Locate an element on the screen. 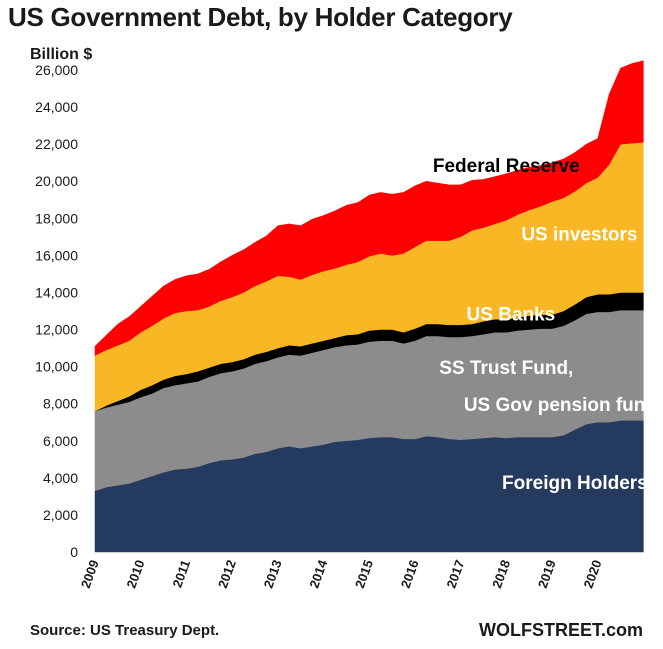  y-tick-label: 18,000 is located at coordinates (56, 218).